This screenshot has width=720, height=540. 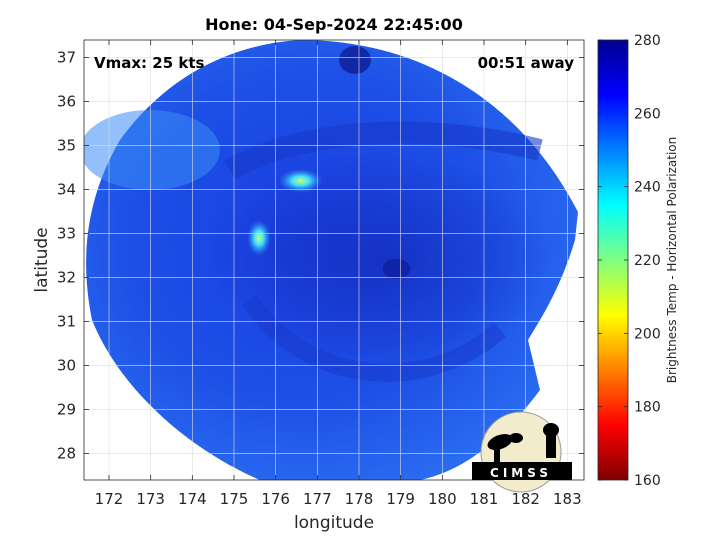 I want to click on x-tick-label: 172, so click(x=109, y=499).